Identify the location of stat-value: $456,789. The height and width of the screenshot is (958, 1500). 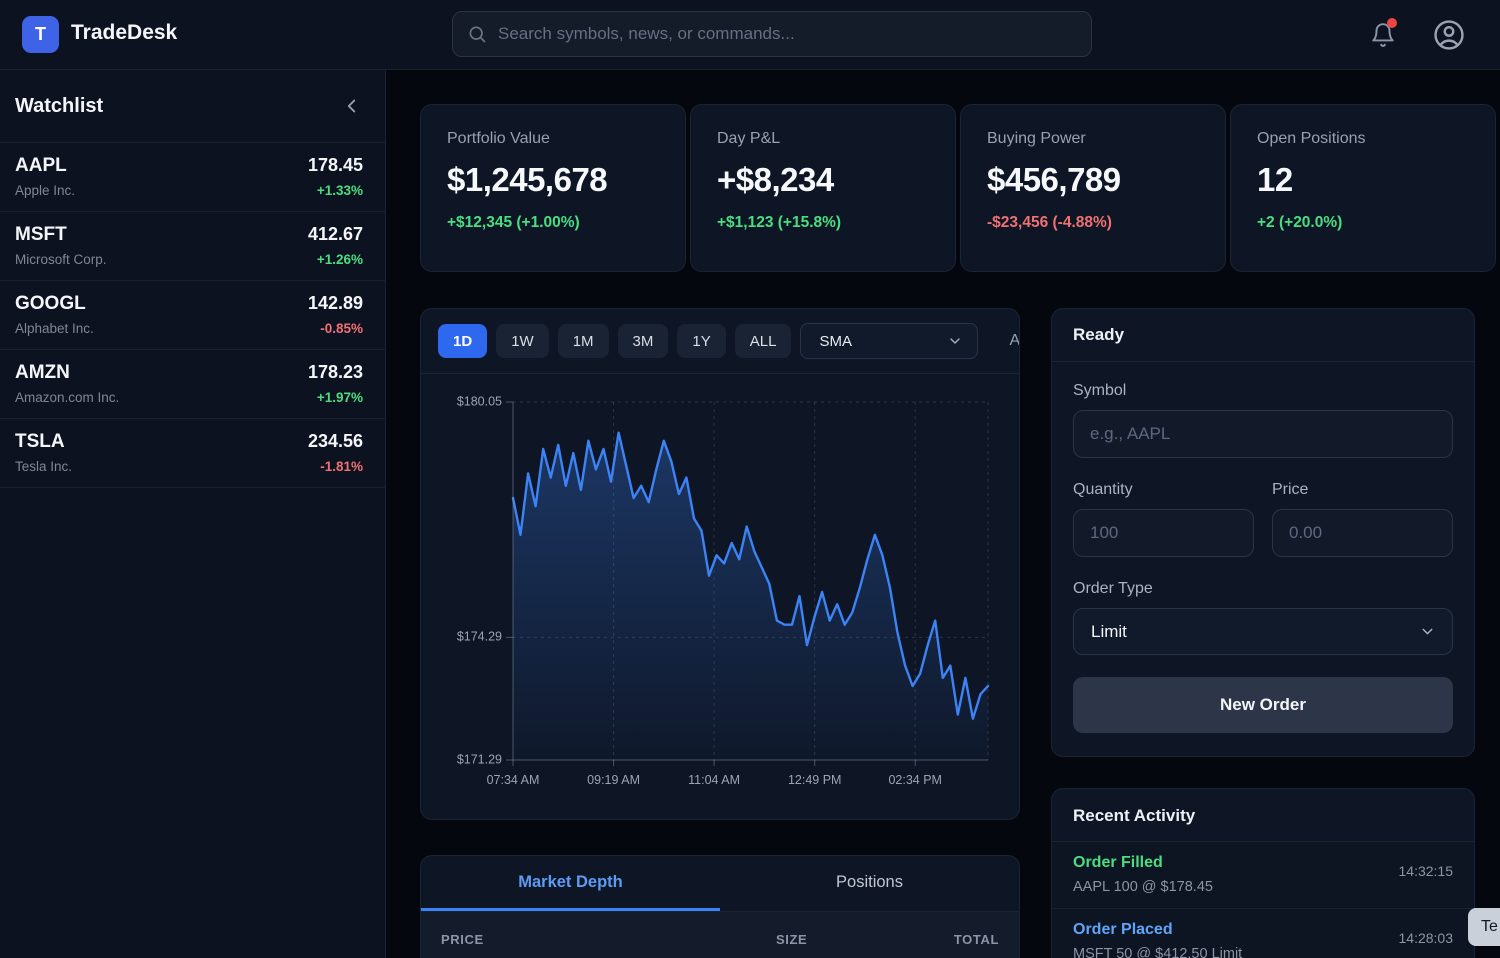
(1054, 179).